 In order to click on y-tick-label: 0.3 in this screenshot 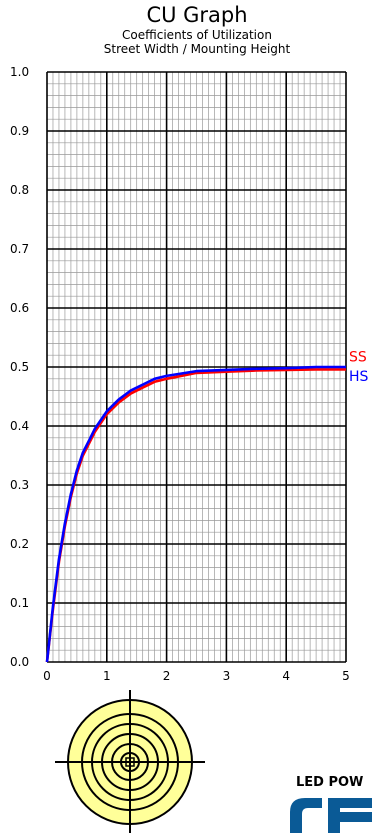, I will do `click(19, 485)`.